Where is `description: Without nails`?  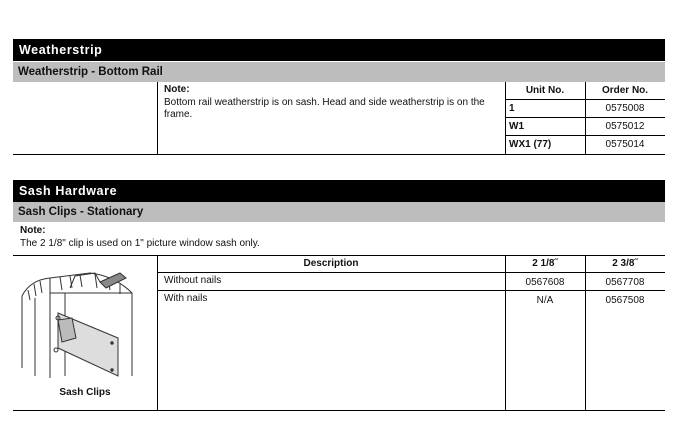
description: Without nails is located at coordinates (193, 280).